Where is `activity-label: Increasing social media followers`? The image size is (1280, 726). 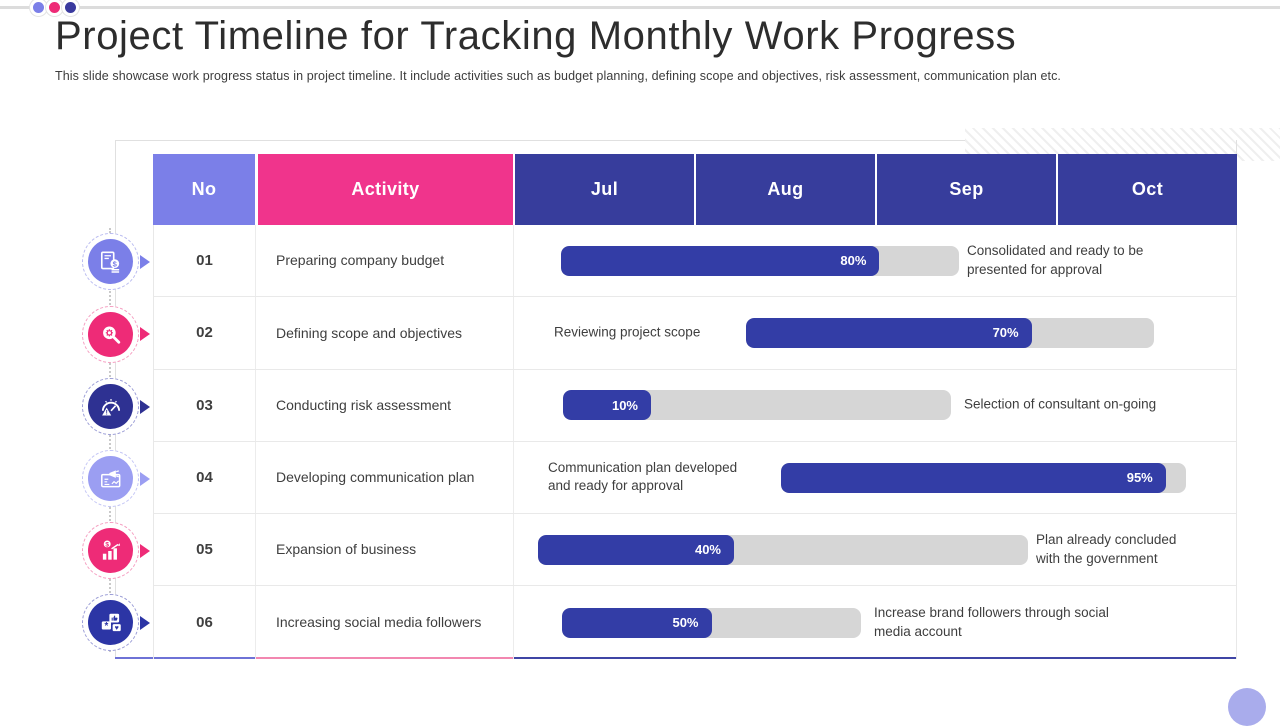 activity-label: Increasing social media followers is located at coordinates (385, 622).